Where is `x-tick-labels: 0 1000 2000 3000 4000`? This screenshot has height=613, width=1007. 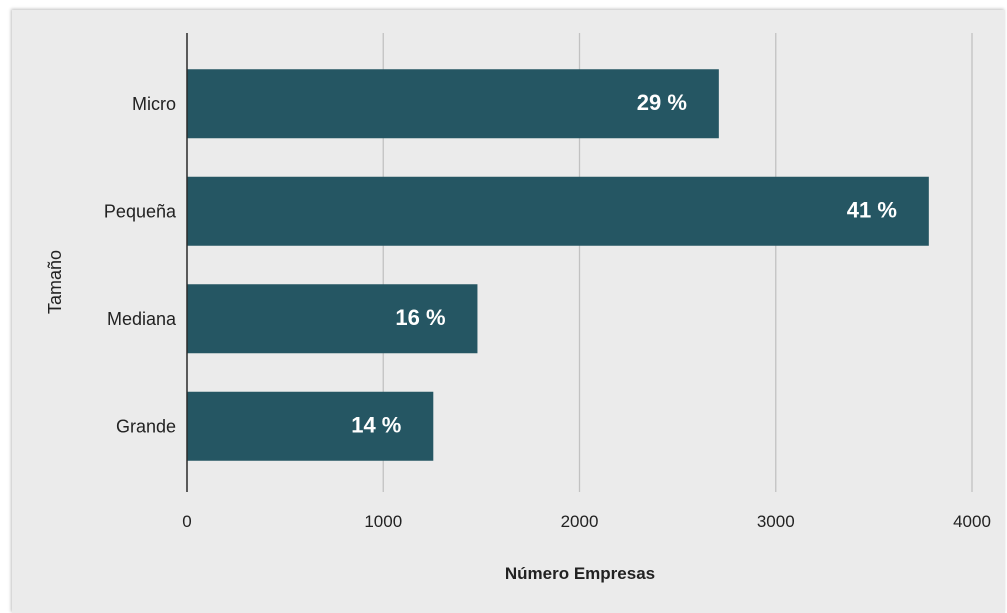
x-tick-labels: 0 1000 2000 3000 4000 is located at coordinates (586, 521).